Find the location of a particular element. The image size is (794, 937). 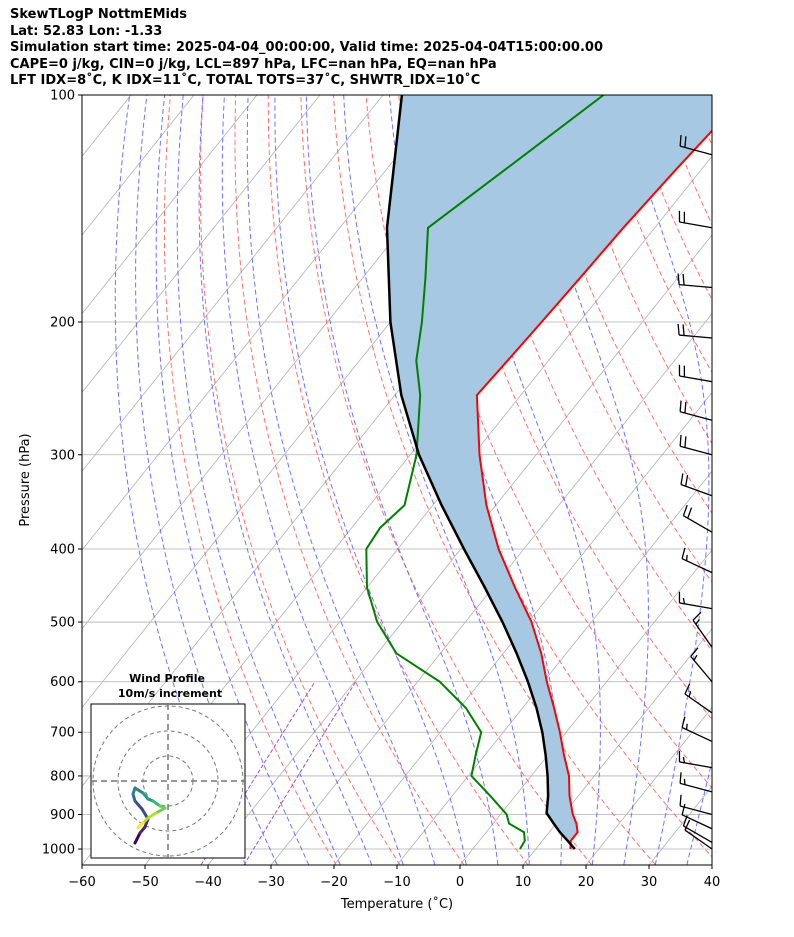

x-tick-label: −60 is located at coordinates (81, 882).